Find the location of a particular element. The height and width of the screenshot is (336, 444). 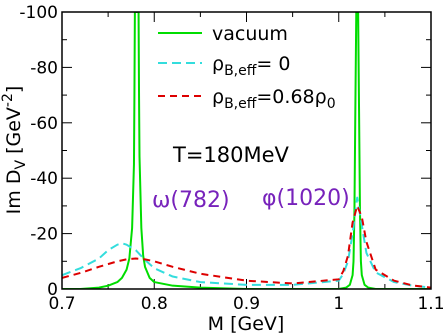

y-tick-label: -80 is located at coordinates (44, 68).